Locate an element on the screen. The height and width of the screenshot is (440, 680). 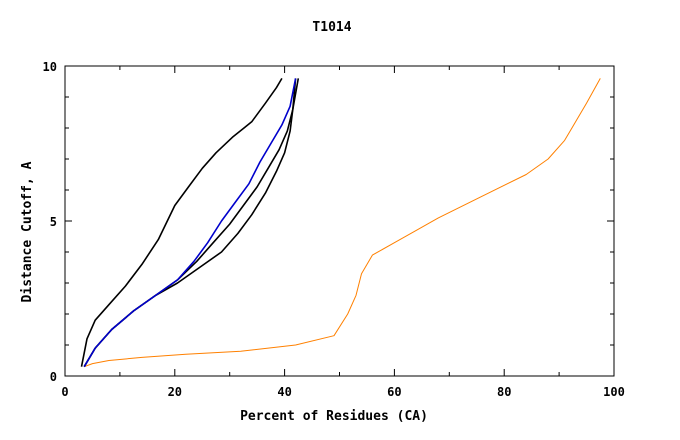
x-tick-label: 20 is located at coordinates (175, 392).